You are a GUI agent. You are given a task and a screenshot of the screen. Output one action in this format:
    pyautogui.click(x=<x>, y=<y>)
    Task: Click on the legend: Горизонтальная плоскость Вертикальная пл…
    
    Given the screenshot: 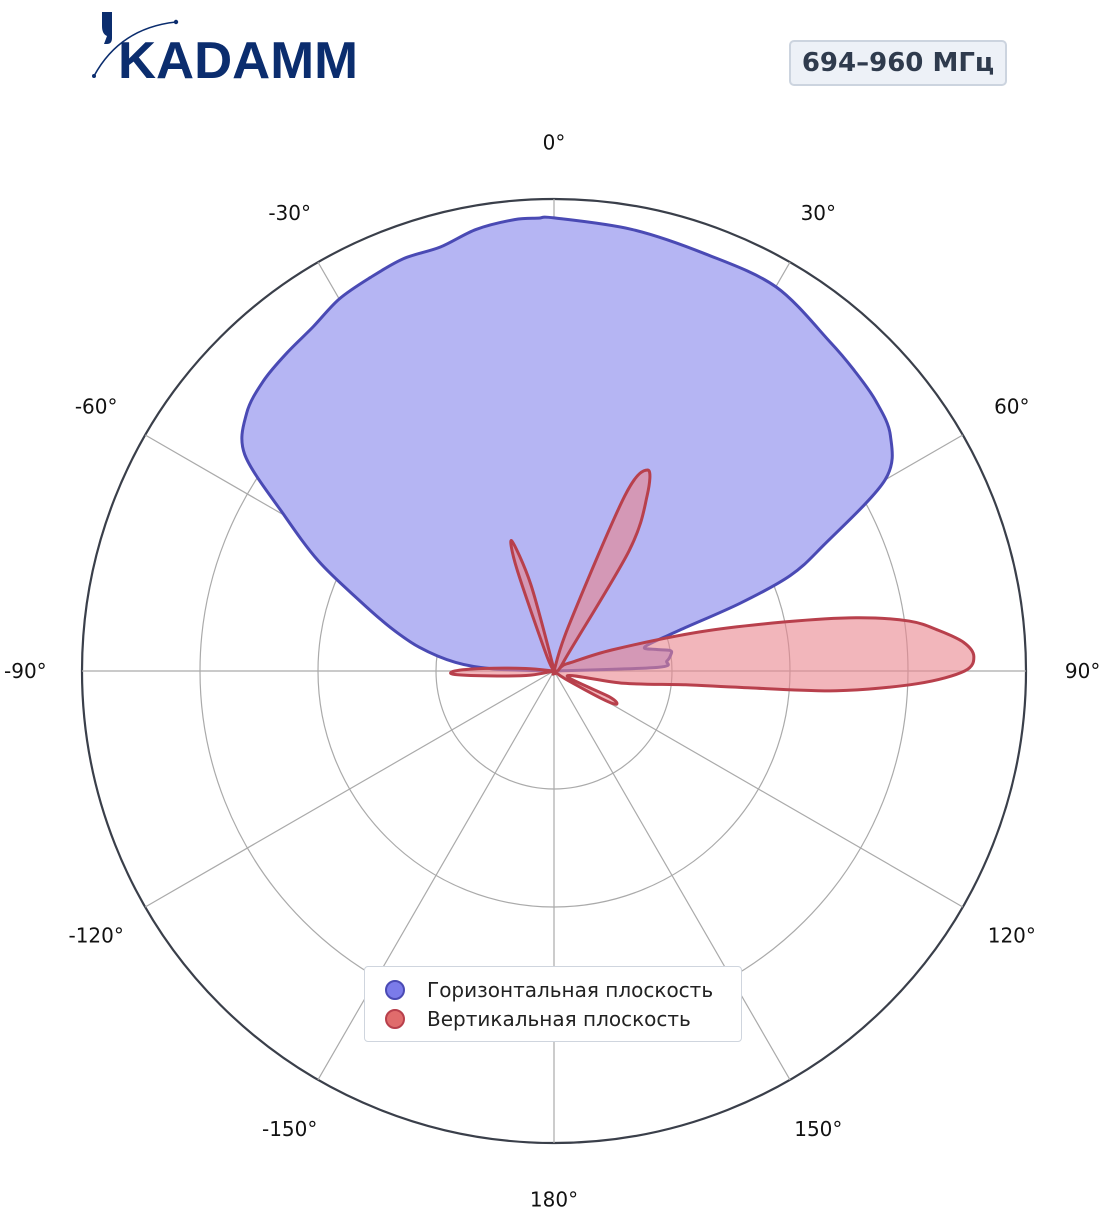 What is the action you would take?
    pyautogui.click(x=553, y=1004)
    